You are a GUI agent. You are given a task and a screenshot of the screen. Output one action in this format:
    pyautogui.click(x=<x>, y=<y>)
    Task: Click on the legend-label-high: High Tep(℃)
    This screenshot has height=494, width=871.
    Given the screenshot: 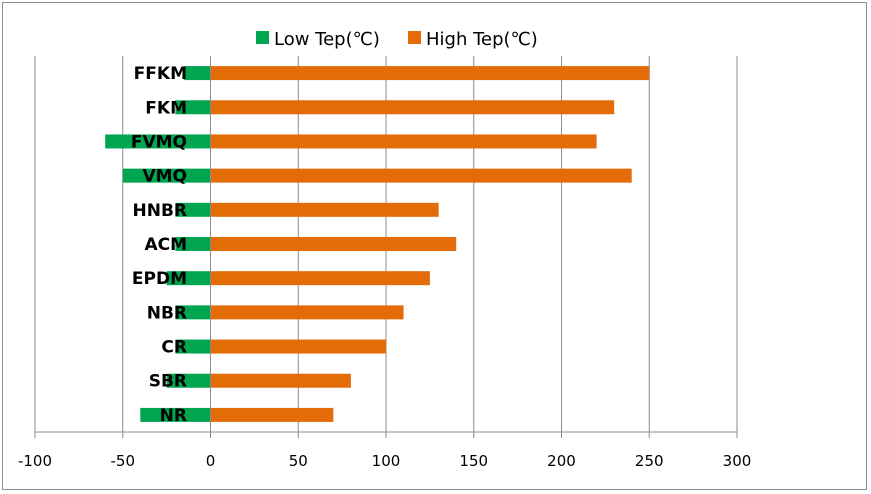 What is the action you would take?
    pyautogui.click(x=482, y=39)
    